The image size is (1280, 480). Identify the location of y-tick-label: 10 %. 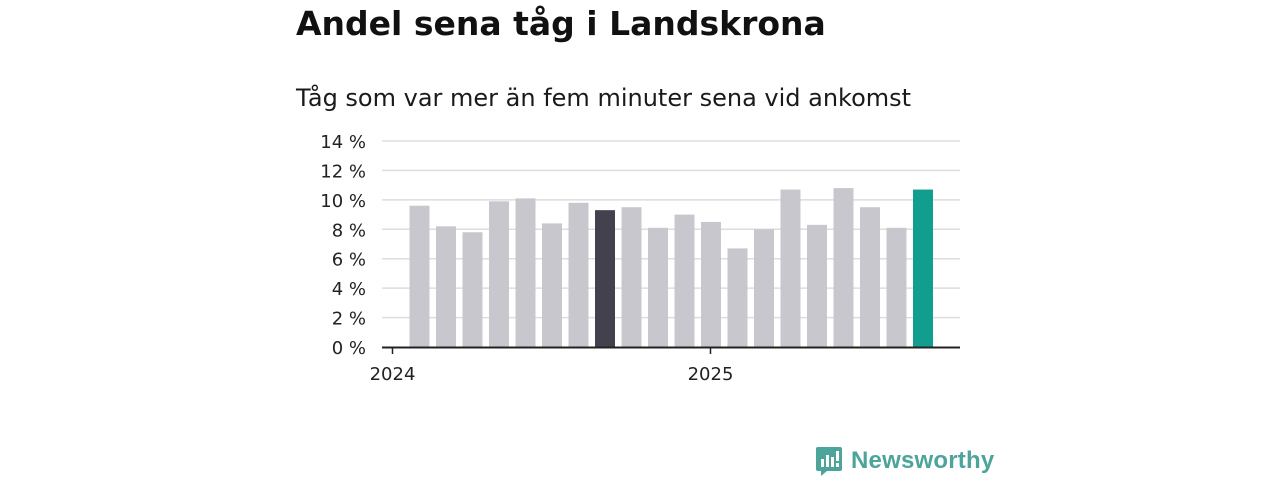
(343, 201).